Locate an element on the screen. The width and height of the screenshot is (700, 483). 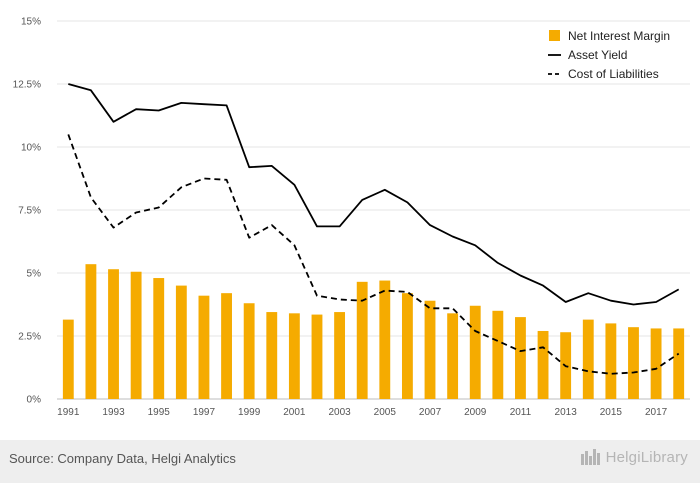
x-tick-label: 1999 is located at coordinates (249, 412).